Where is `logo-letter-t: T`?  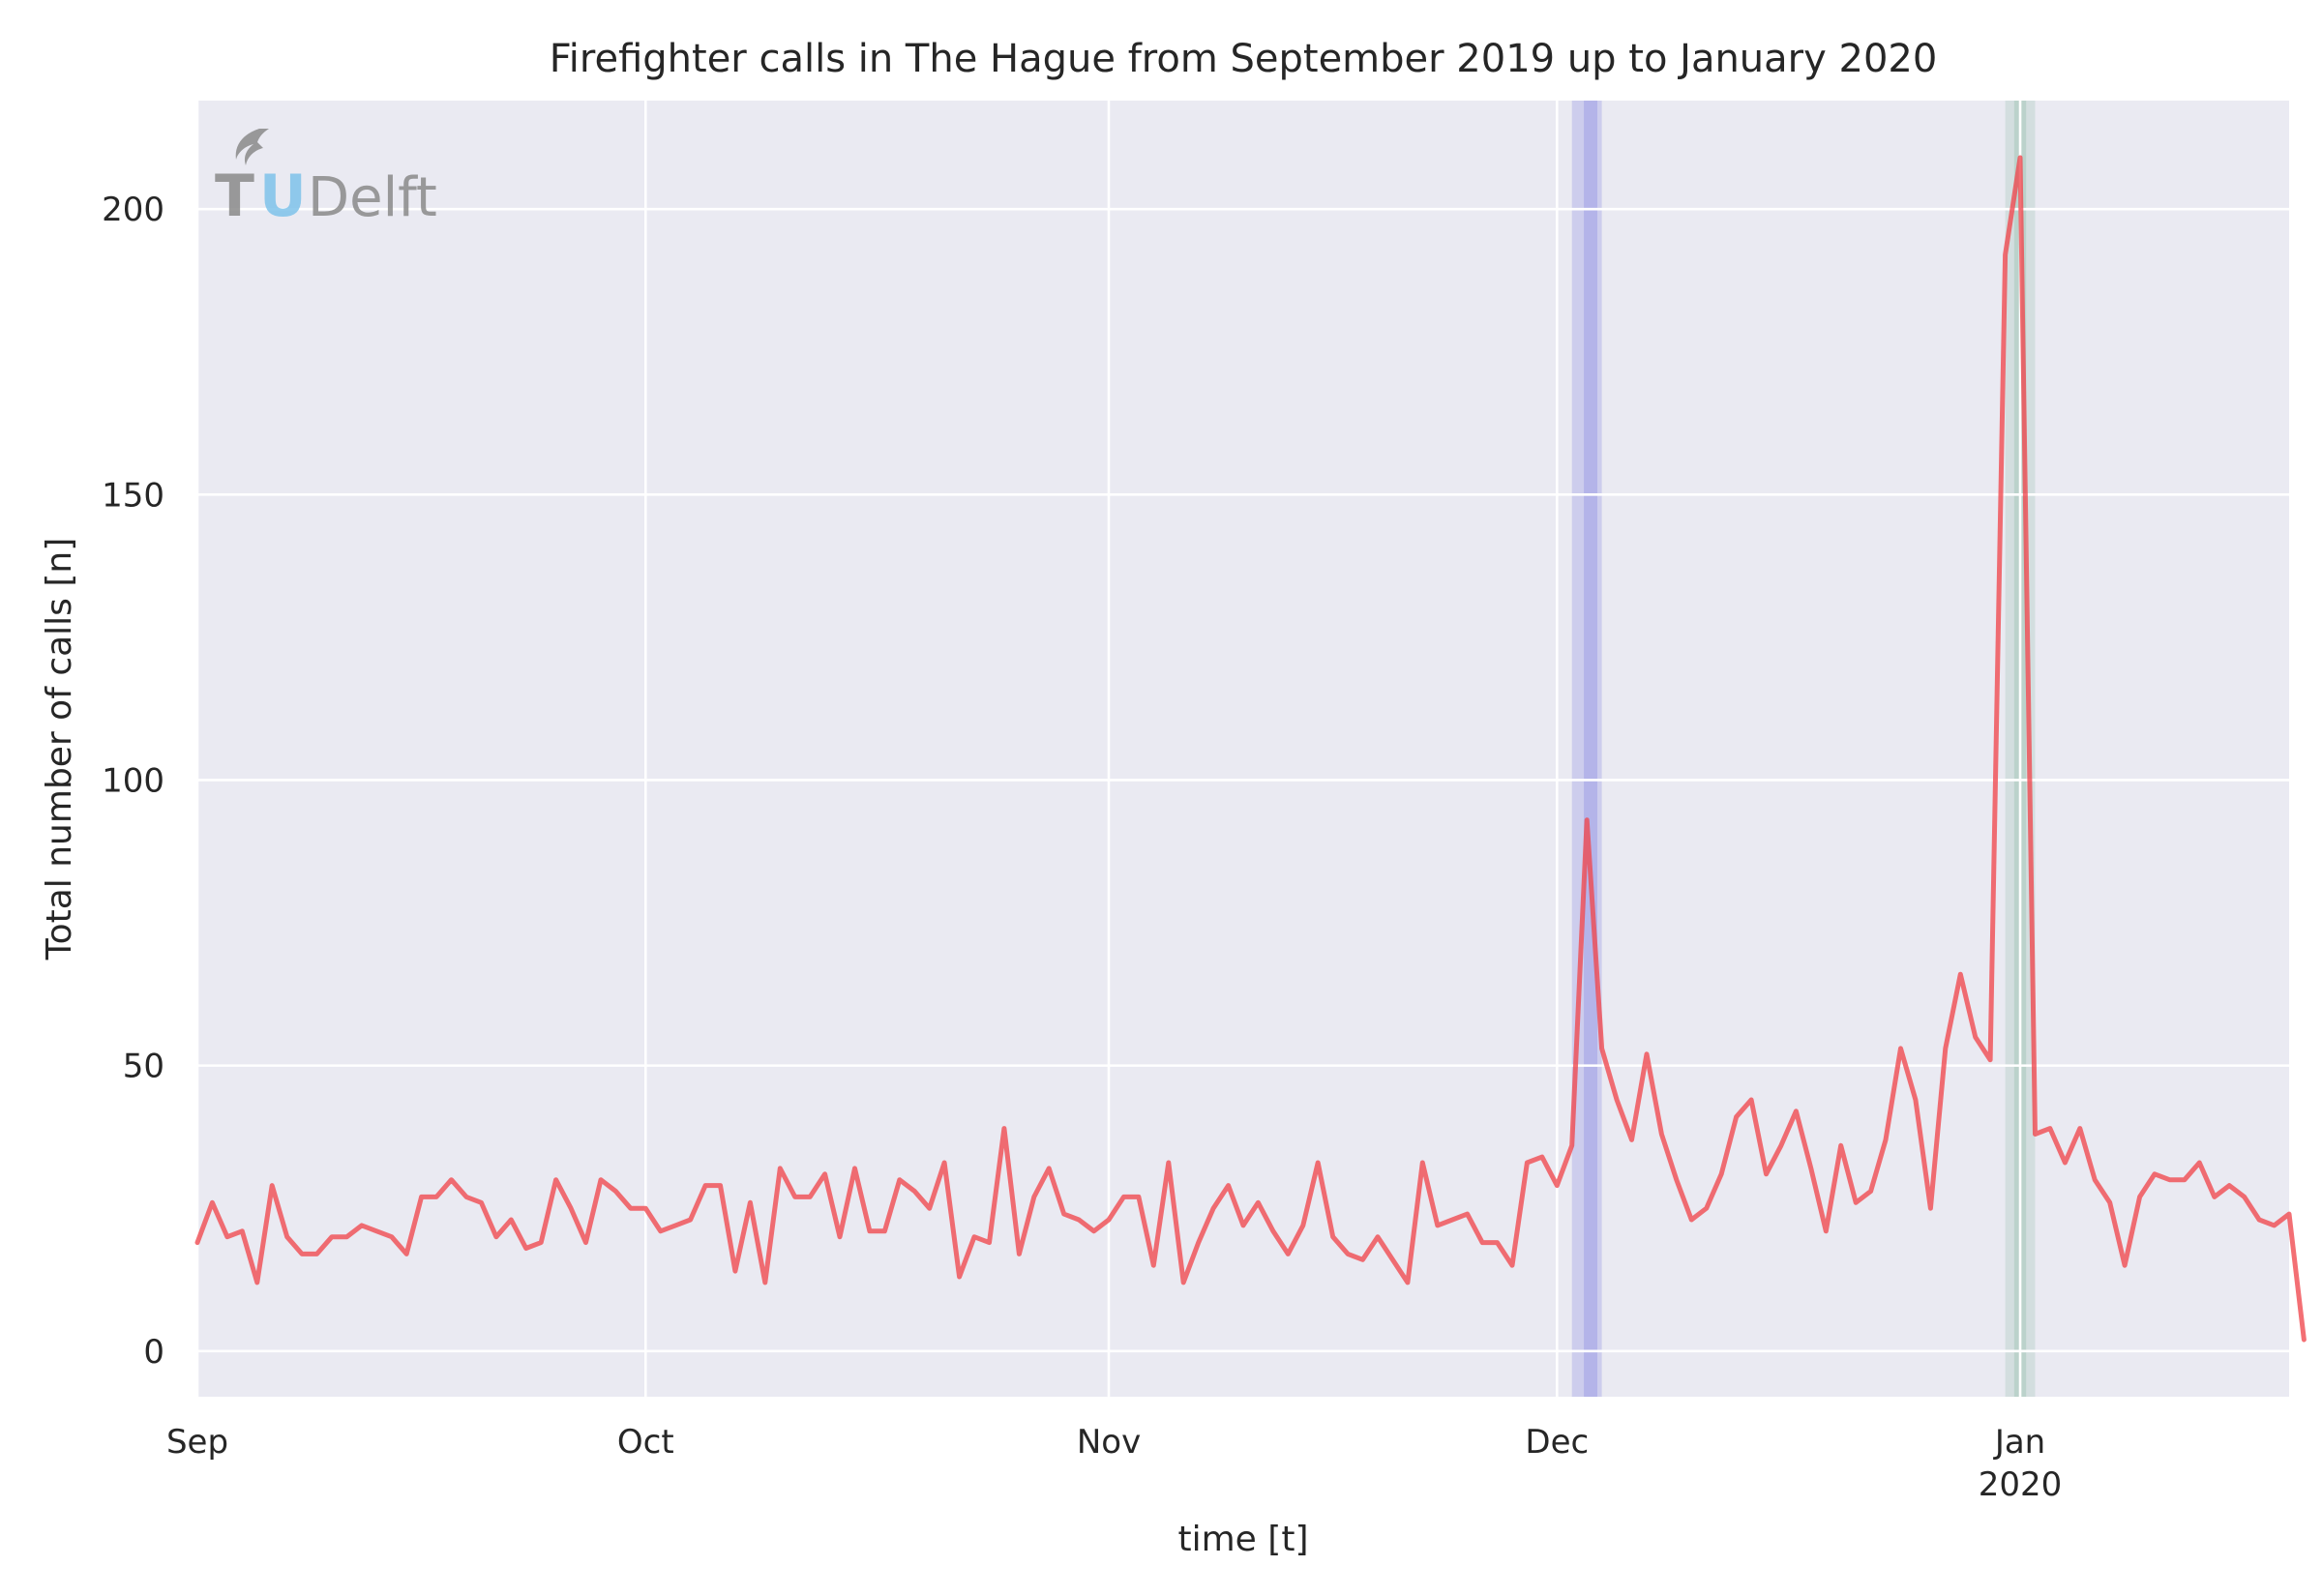
logo-letter-t: T is located at coordinates (234, 196).